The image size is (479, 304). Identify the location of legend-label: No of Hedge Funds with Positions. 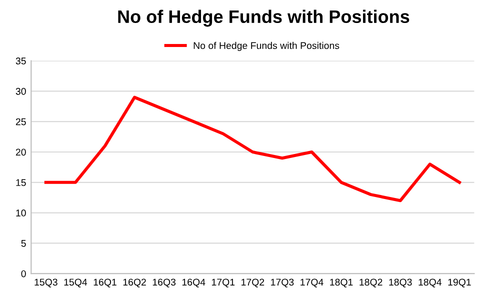
(267, 46).